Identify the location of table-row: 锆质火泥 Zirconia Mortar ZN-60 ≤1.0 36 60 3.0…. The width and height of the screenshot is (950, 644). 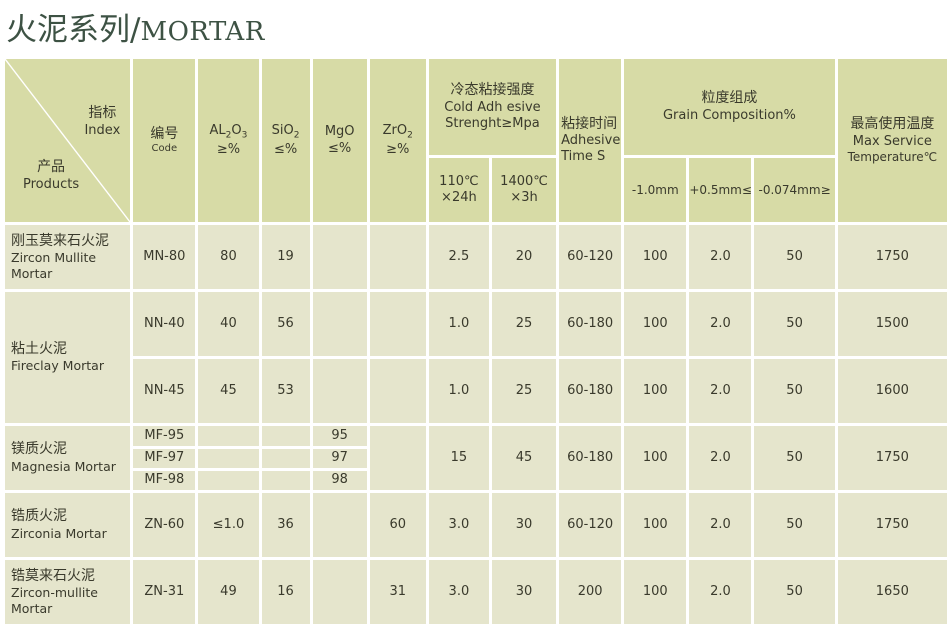
(476, 525).